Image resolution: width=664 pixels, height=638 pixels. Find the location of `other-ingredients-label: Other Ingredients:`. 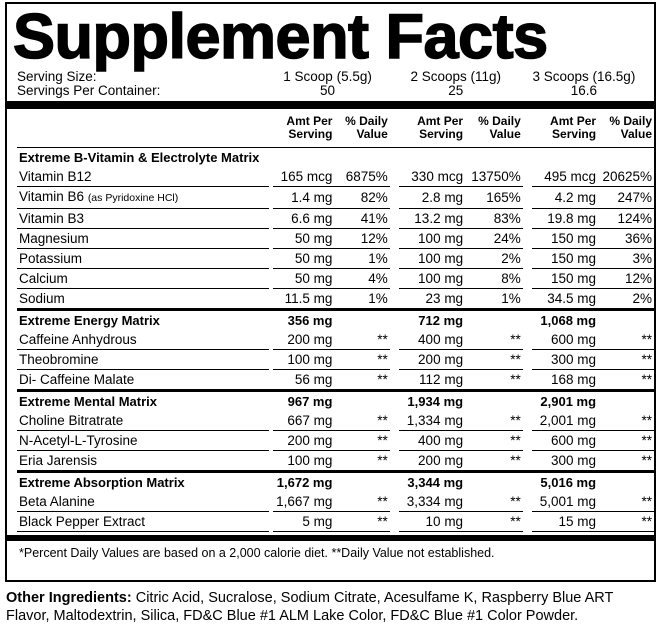

other-ingredients-label: Other Ingredients: is located at coordinates (69, 598).